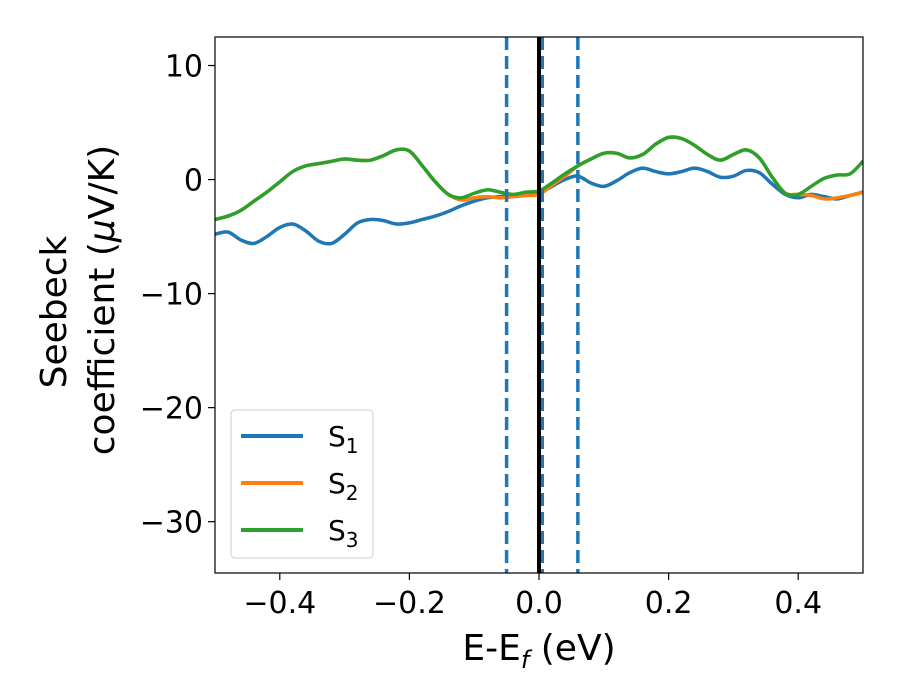  Describe the element at coordinates (352, 540) in the screenshot. I see `legend-label-s3-sub: 3` at that location.